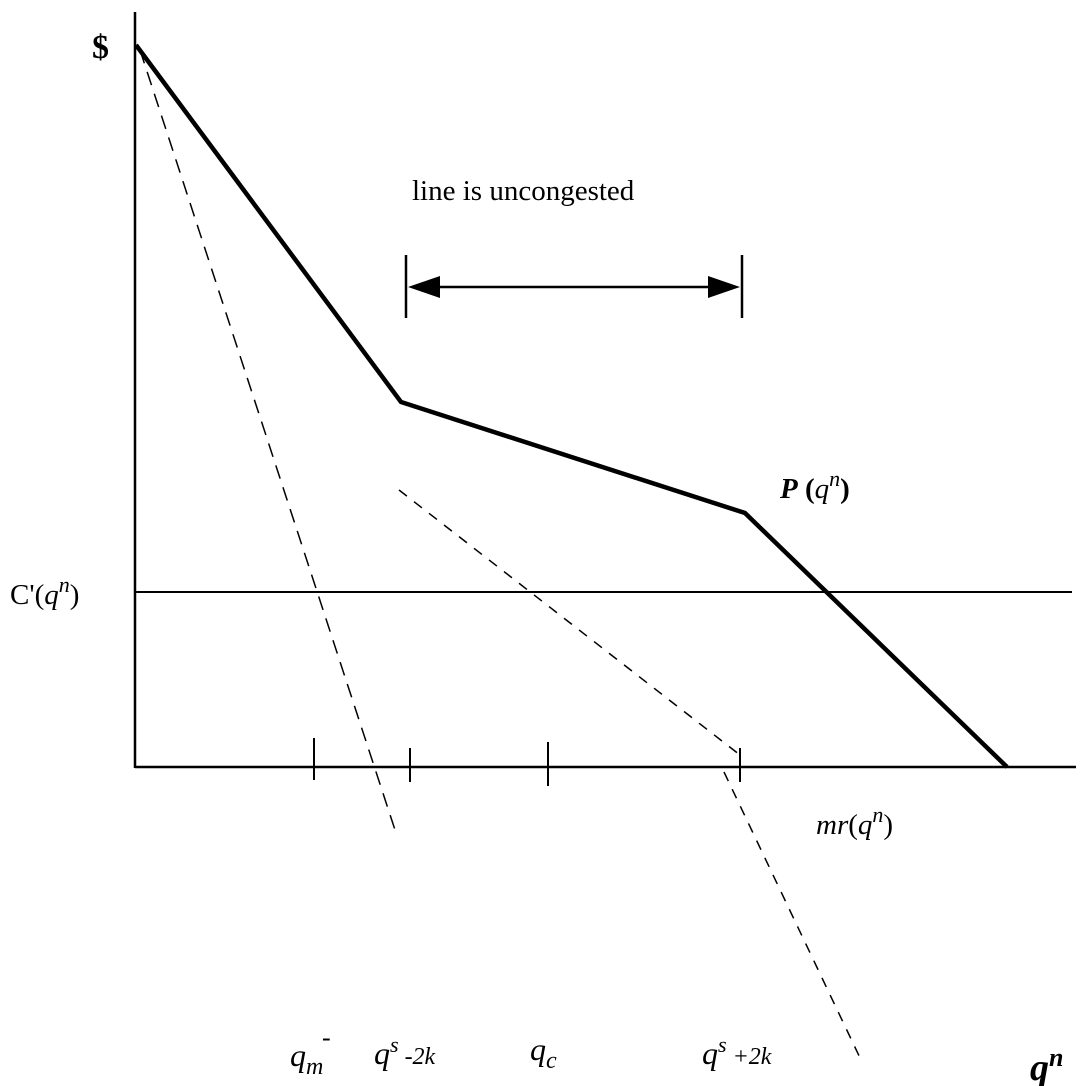 Image resolution: width=1087 pixels, height=1086 pixels. I want to click on tick-label-qs-plus-base: q, so click(710, 1053).